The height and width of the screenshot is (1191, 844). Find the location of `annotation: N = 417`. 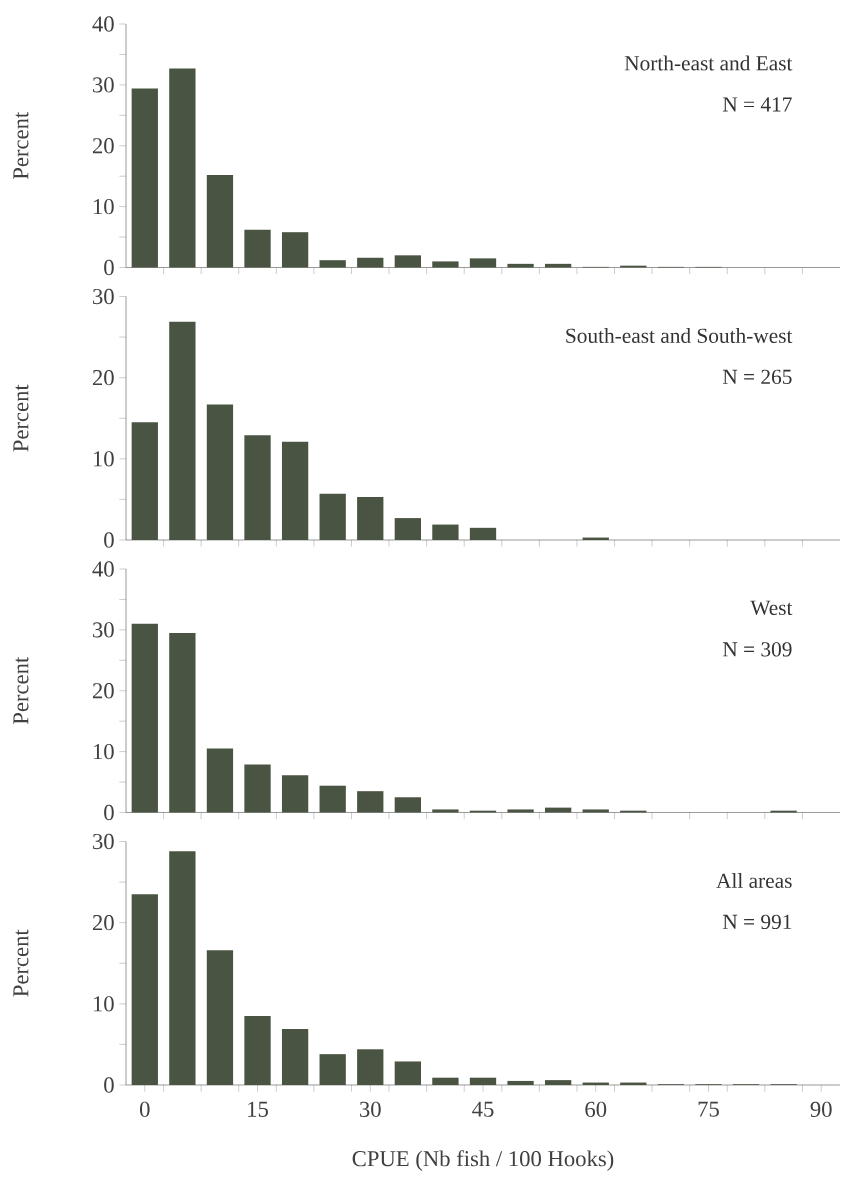

annotation: N = 417 is located at coordinates (757, 104).